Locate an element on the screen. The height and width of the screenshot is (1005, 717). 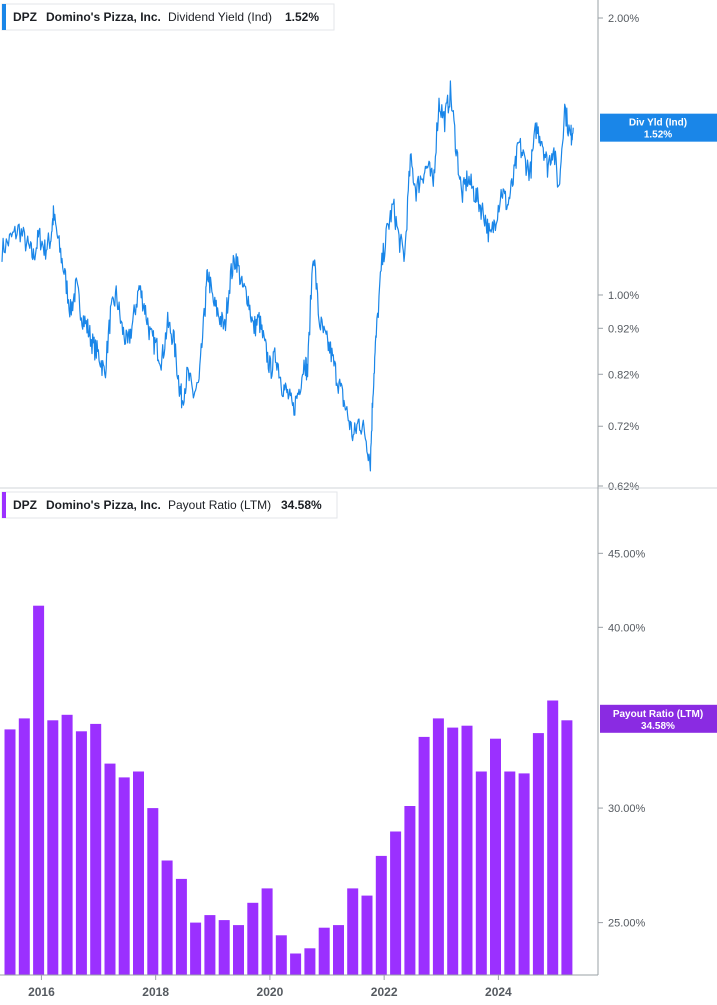
yield-marker-label: Div Yld (Ind) is located at coordinates (658, 123).